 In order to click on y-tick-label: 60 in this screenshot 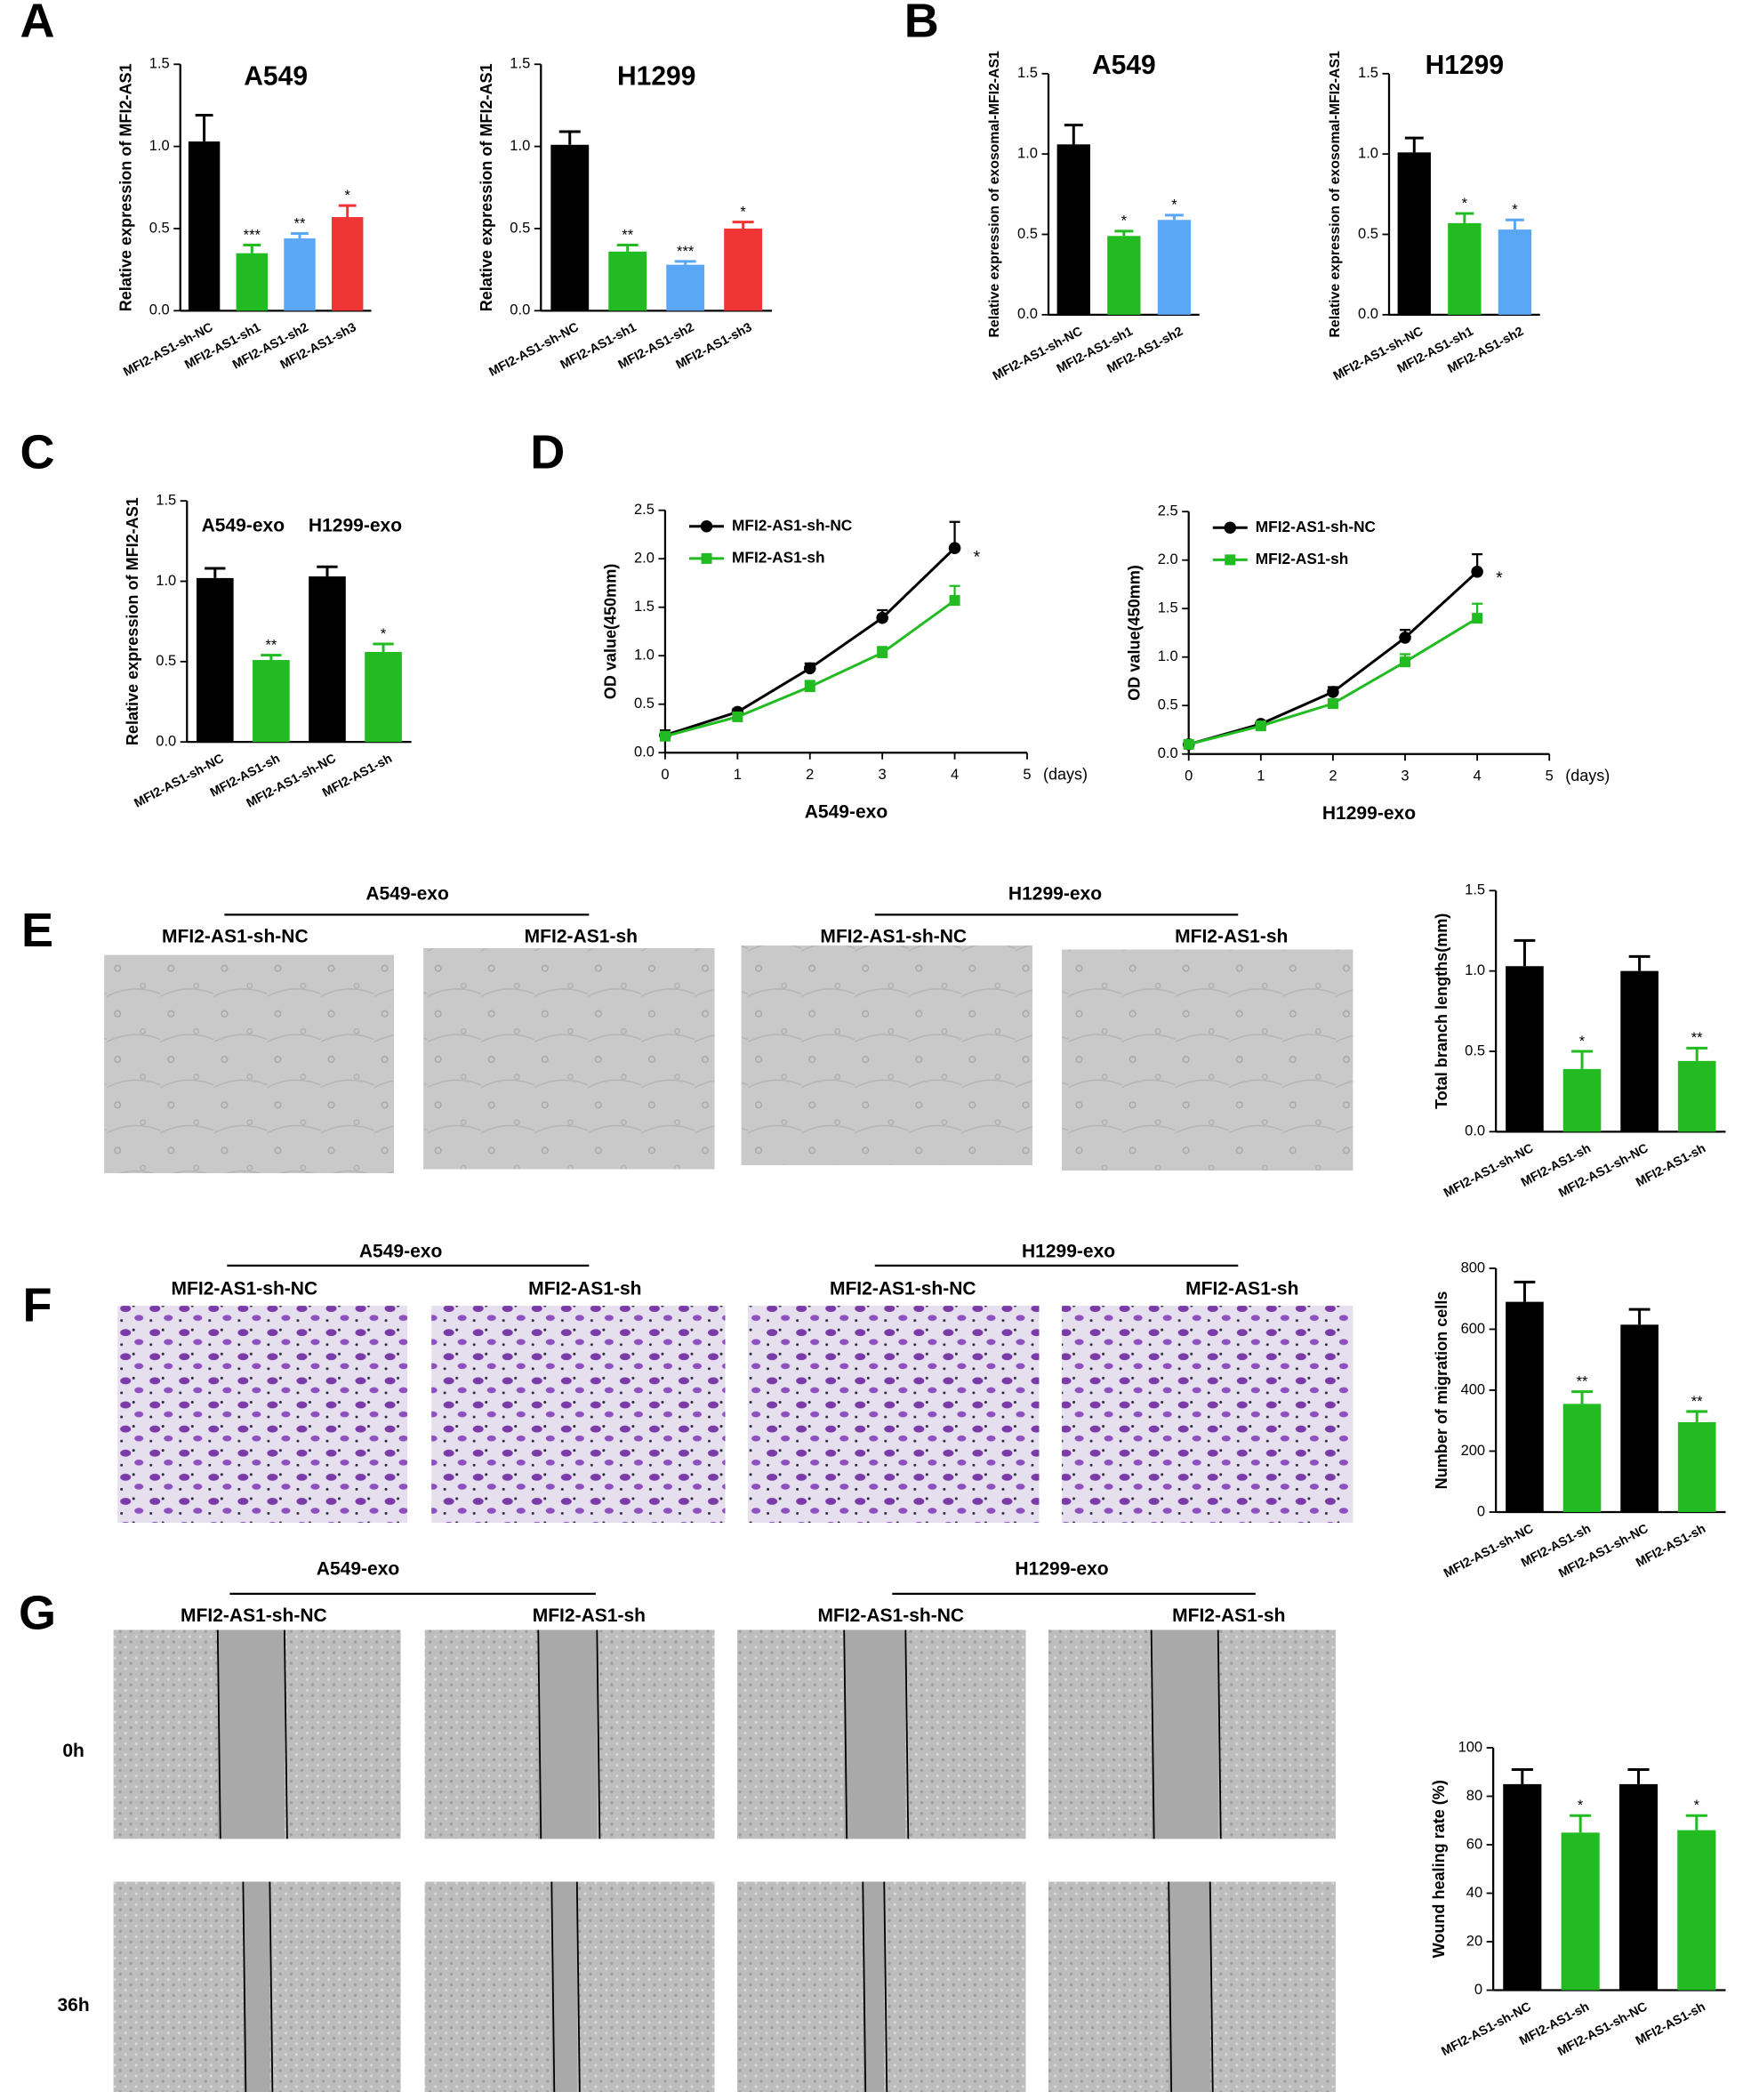, I will do `click(1474, 1843)`.